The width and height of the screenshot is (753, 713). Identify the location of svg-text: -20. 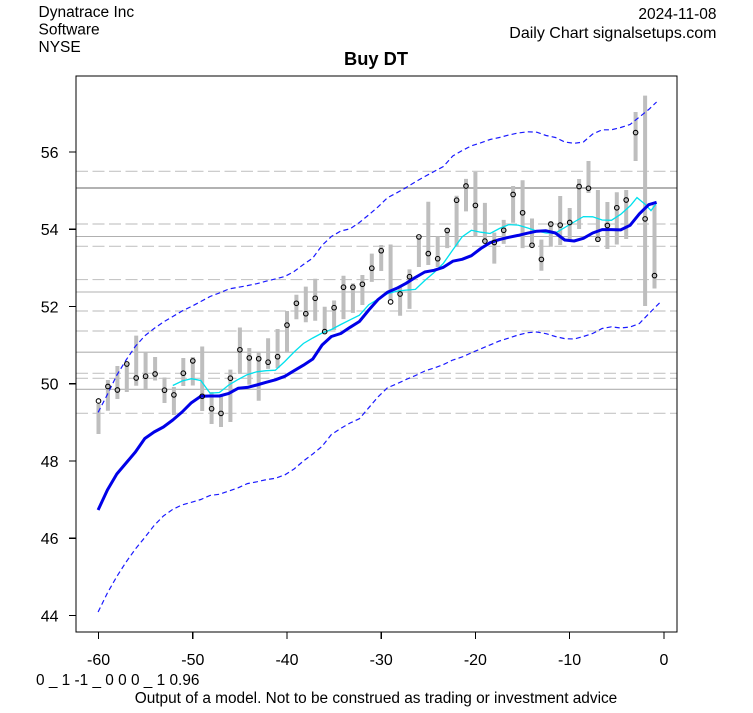
(475, 660).